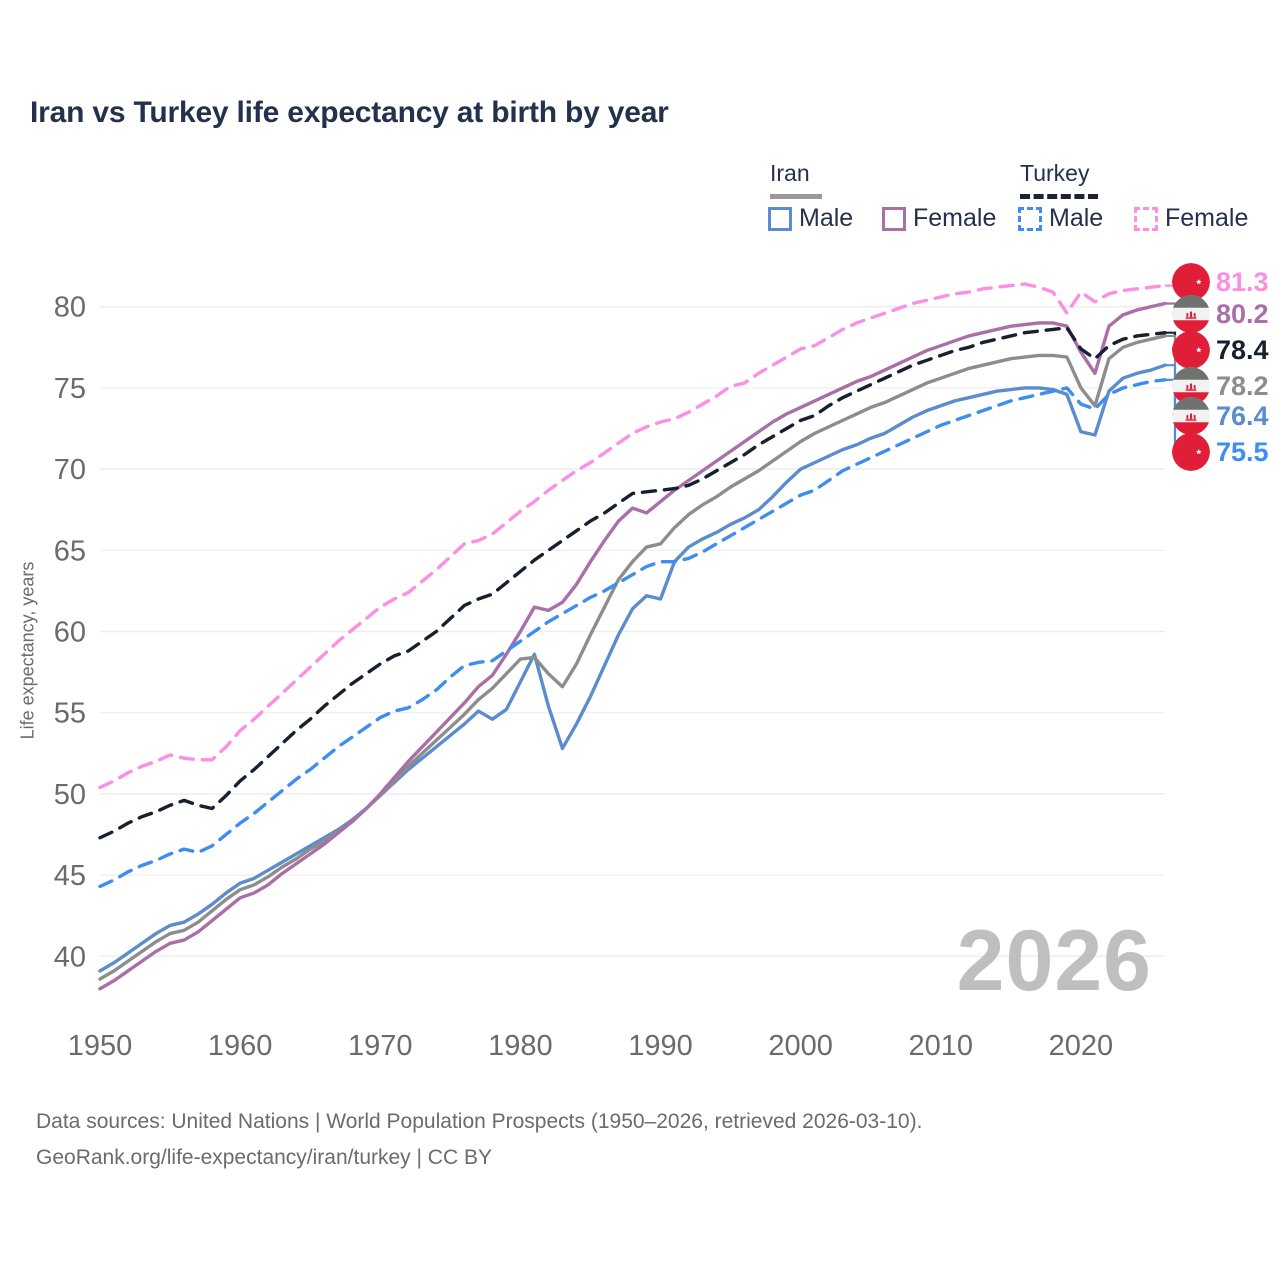 Image resolution: width=1280 pixels, height=1280 pixels. I want to click on watermark-year: 2026, so click(1054, 961).